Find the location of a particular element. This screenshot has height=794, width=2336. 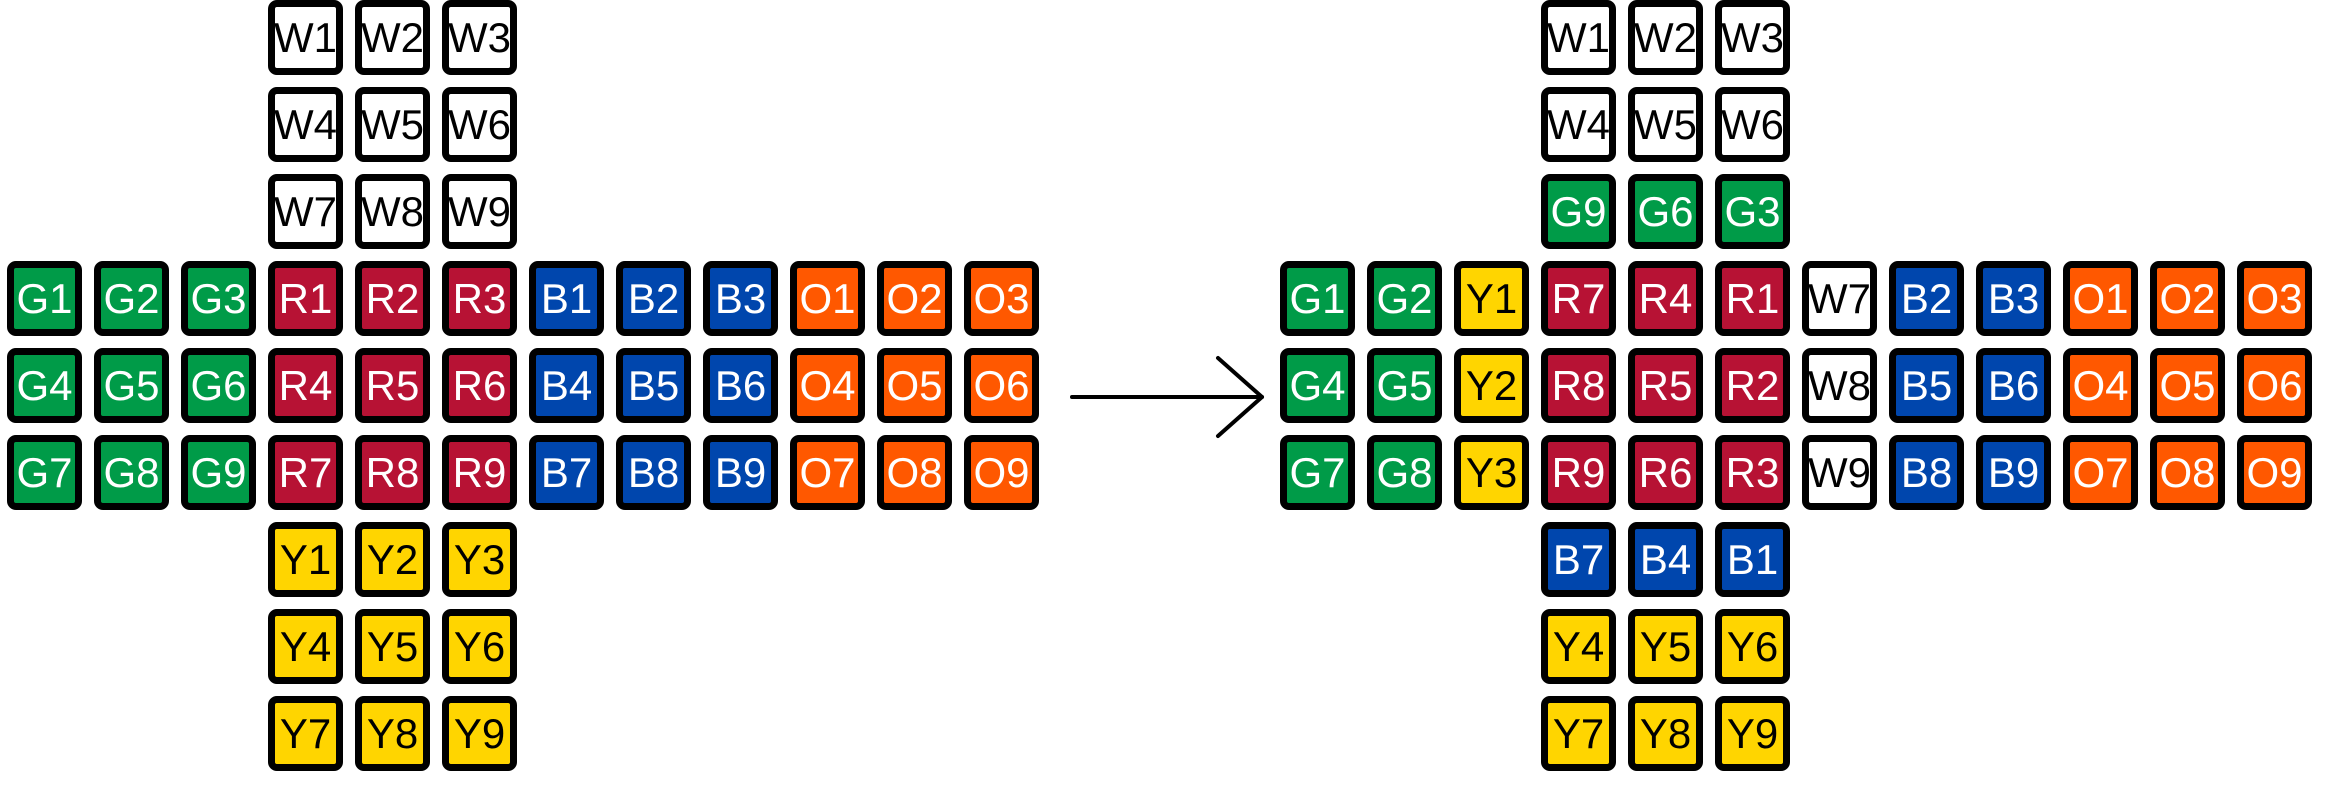

sticker-o3: O3 is located at coordinates (2274, 298).